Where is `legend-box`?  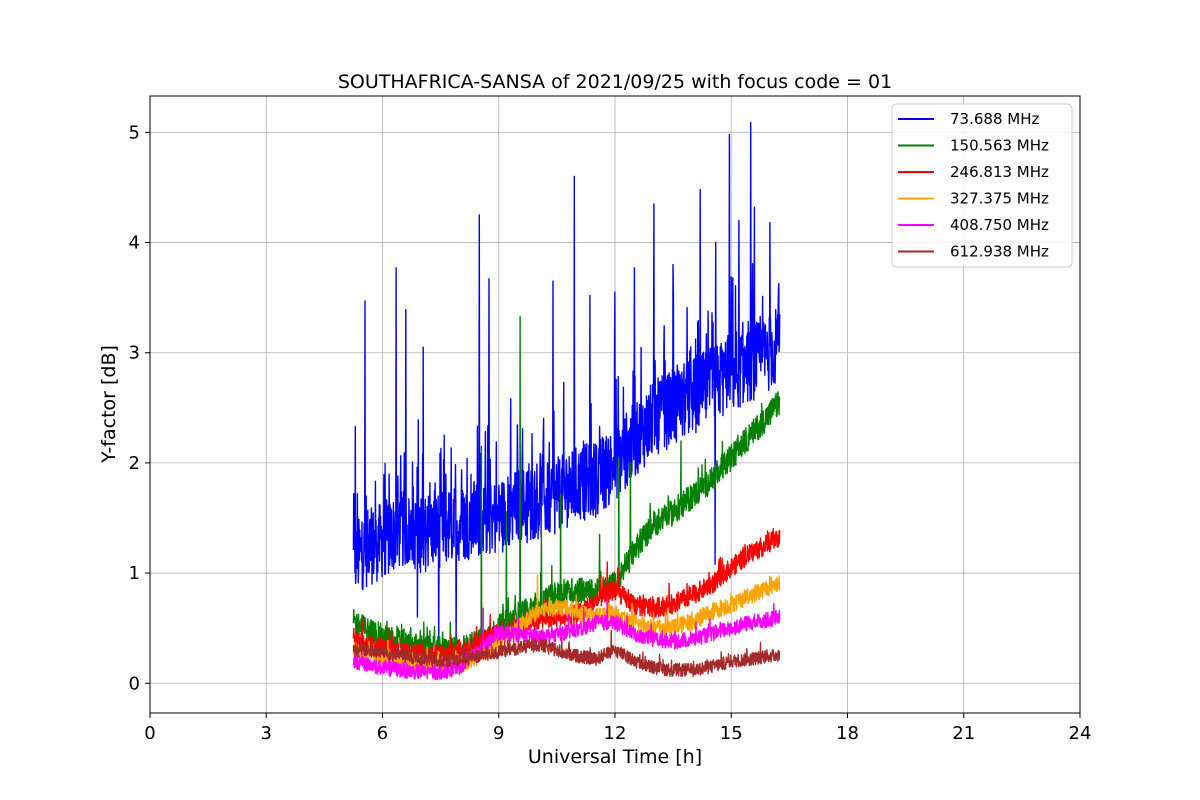 legend-box is located at coordinates (982, 185).